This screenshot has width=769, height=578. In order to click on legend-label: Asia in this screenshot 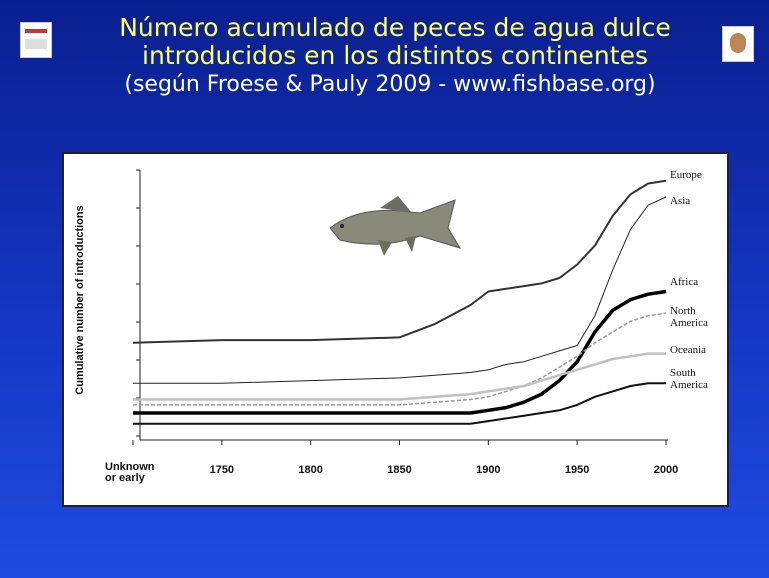, I will do `click(680, 201)`.